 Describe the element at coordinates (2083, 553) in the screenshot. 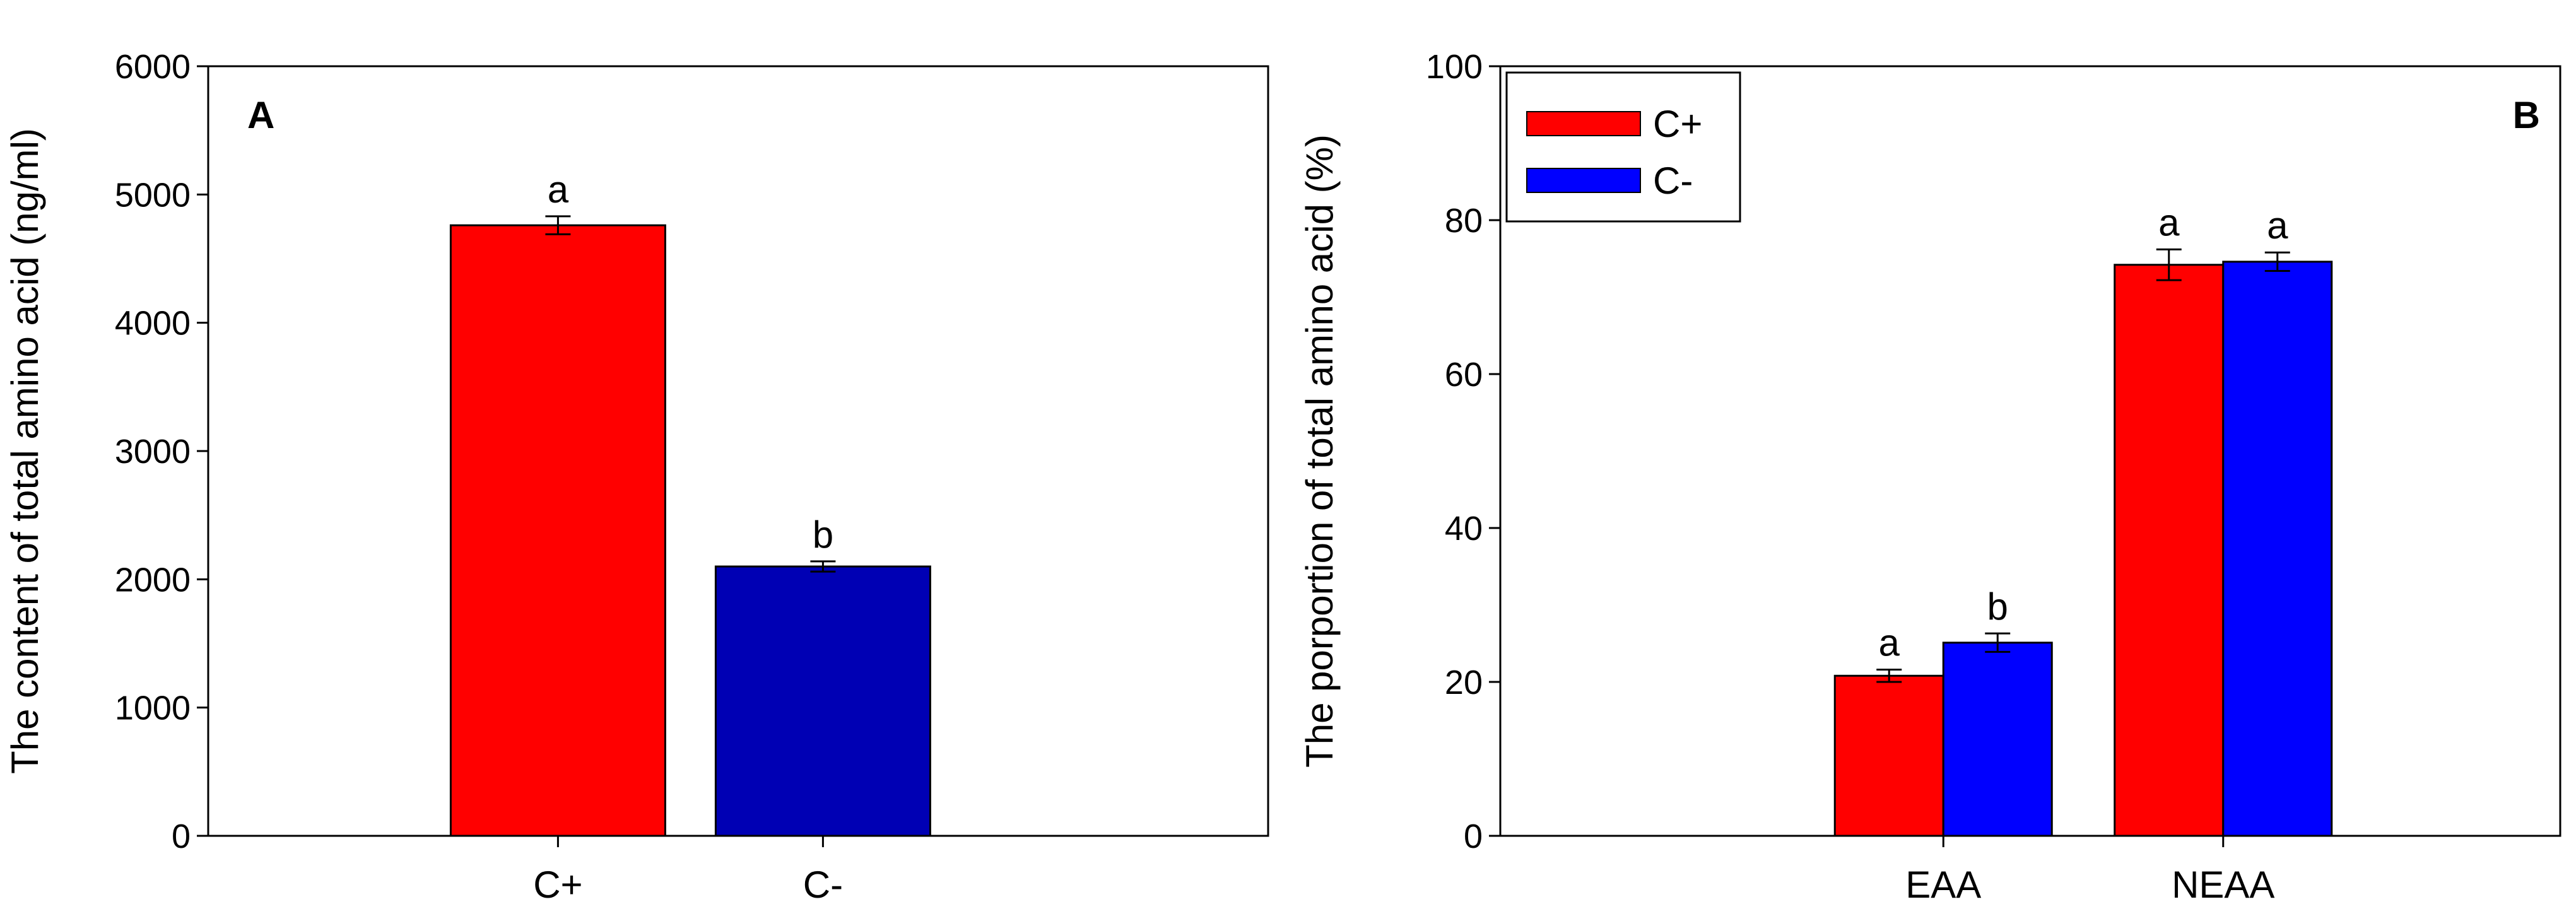

I see `panel-b-bars: a b EAA a a NEAA` at that location.